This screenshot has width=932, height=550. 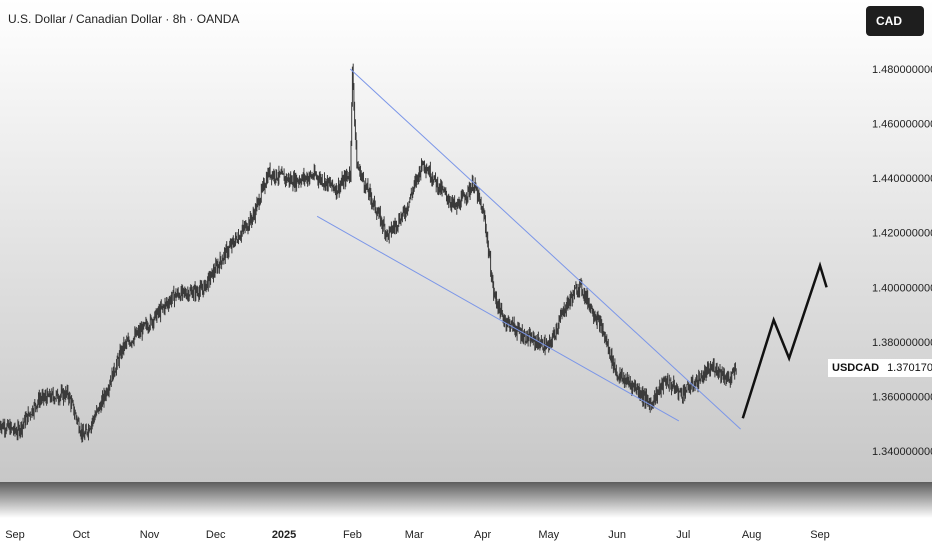 I want to click on x-tick-label: Jul, so click(x=683, y=535).